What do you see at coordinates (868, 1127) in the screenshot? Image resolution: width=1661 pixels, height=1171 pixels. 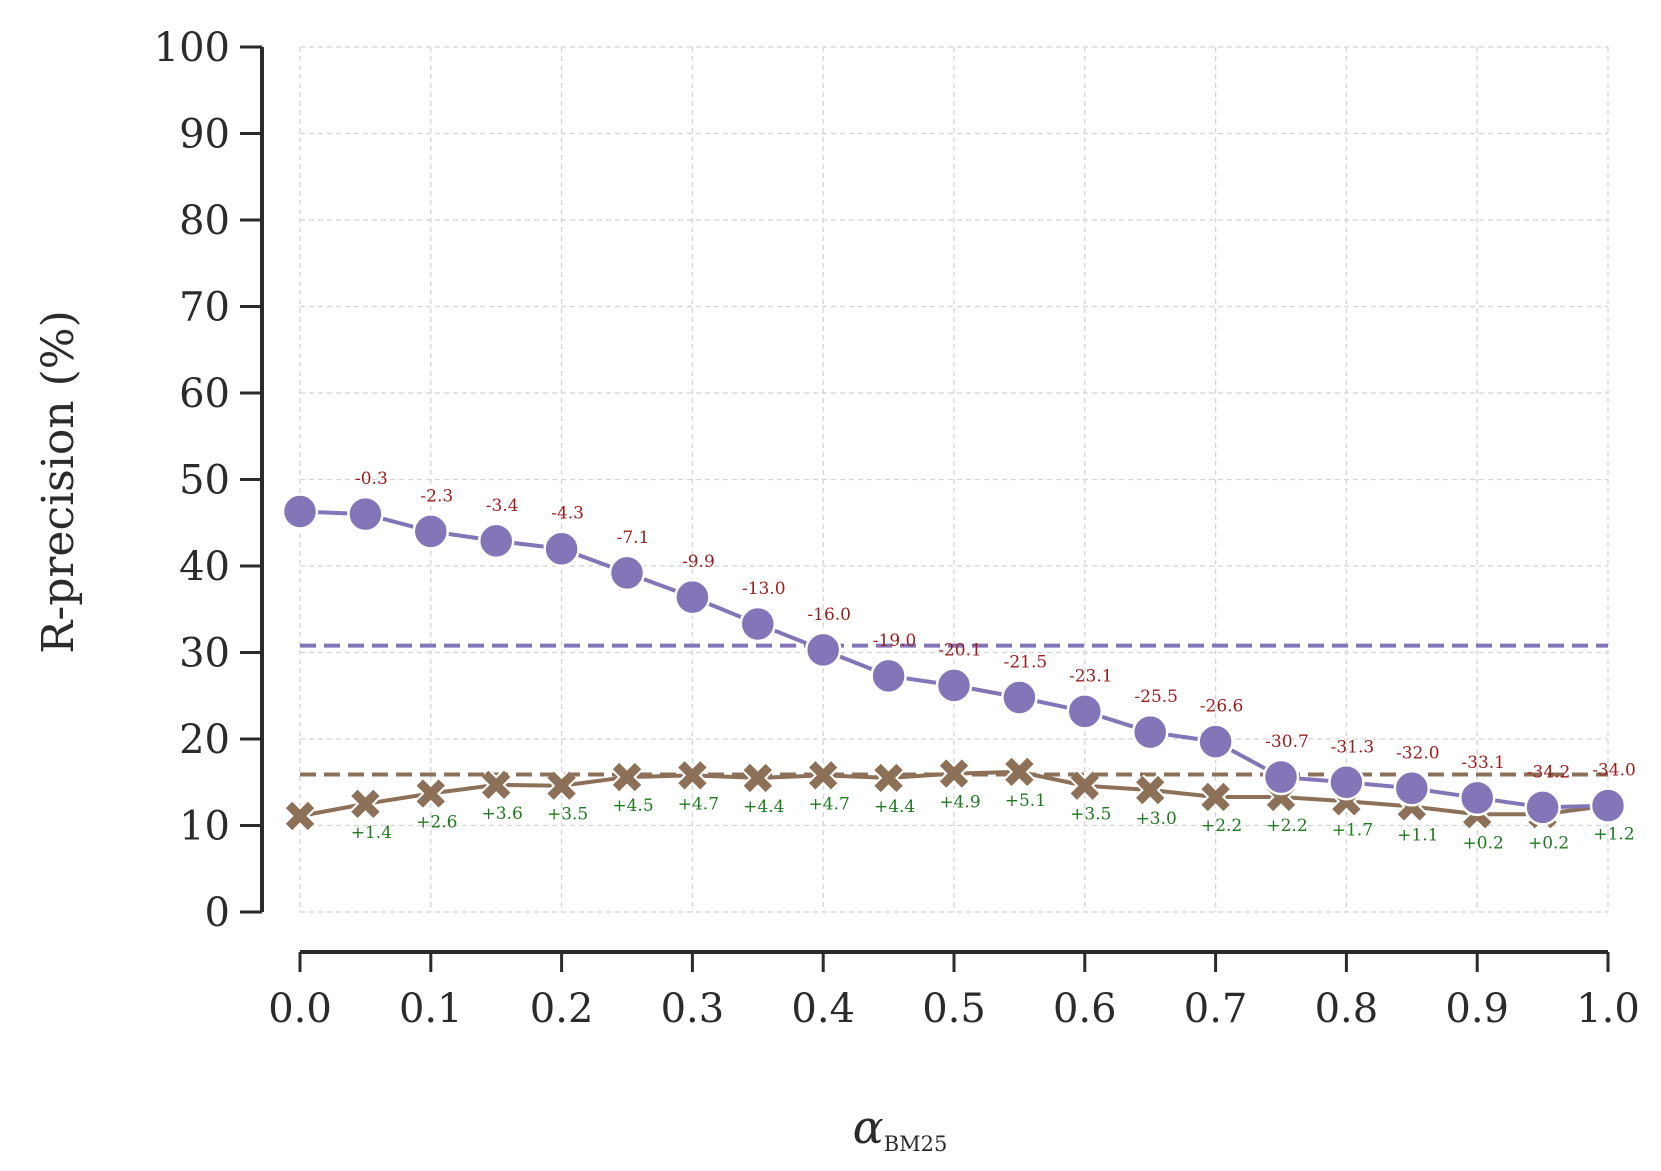 I see `x-axis-label-symbol: α` at bounding box center [868, 1127].